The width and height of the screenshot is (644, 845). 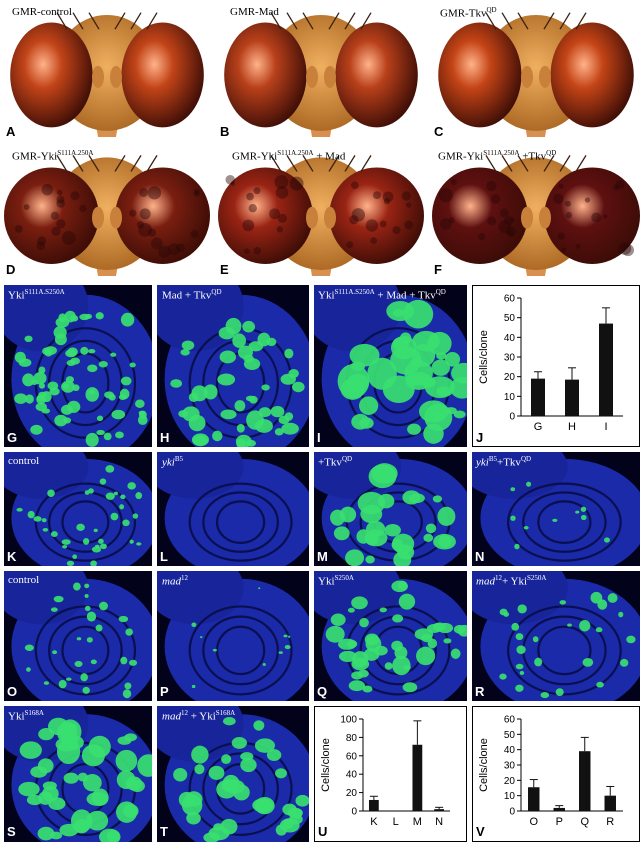 I want to click on y-tick-label: 60, so click(x=510, y=720).